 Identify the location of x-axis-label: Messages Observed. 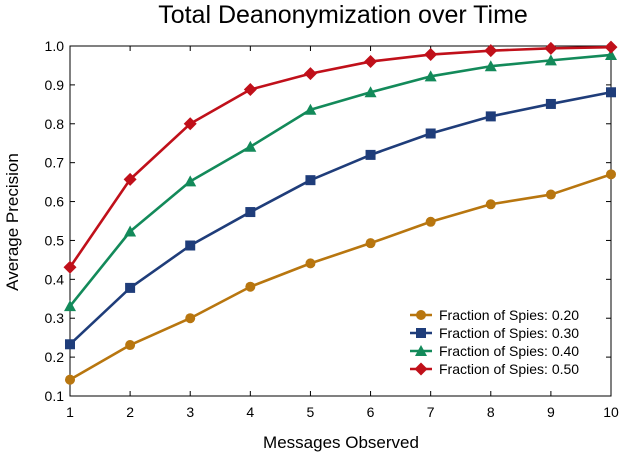
(341, 442).